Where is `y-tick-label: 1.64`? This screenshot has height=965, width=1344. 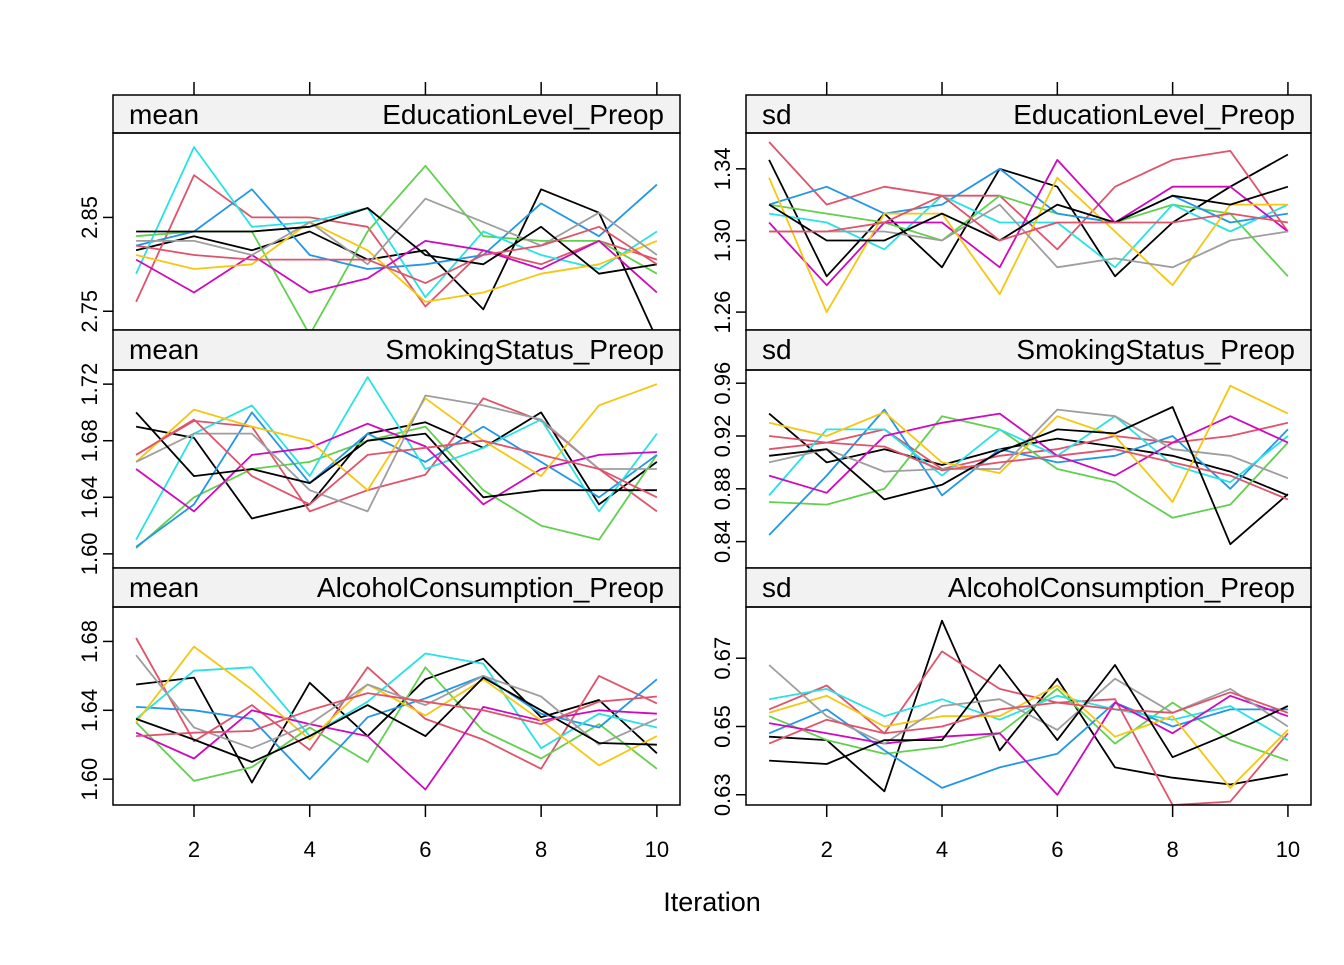 y-tick-label: 1.64 is located at coordinates (89, 710).